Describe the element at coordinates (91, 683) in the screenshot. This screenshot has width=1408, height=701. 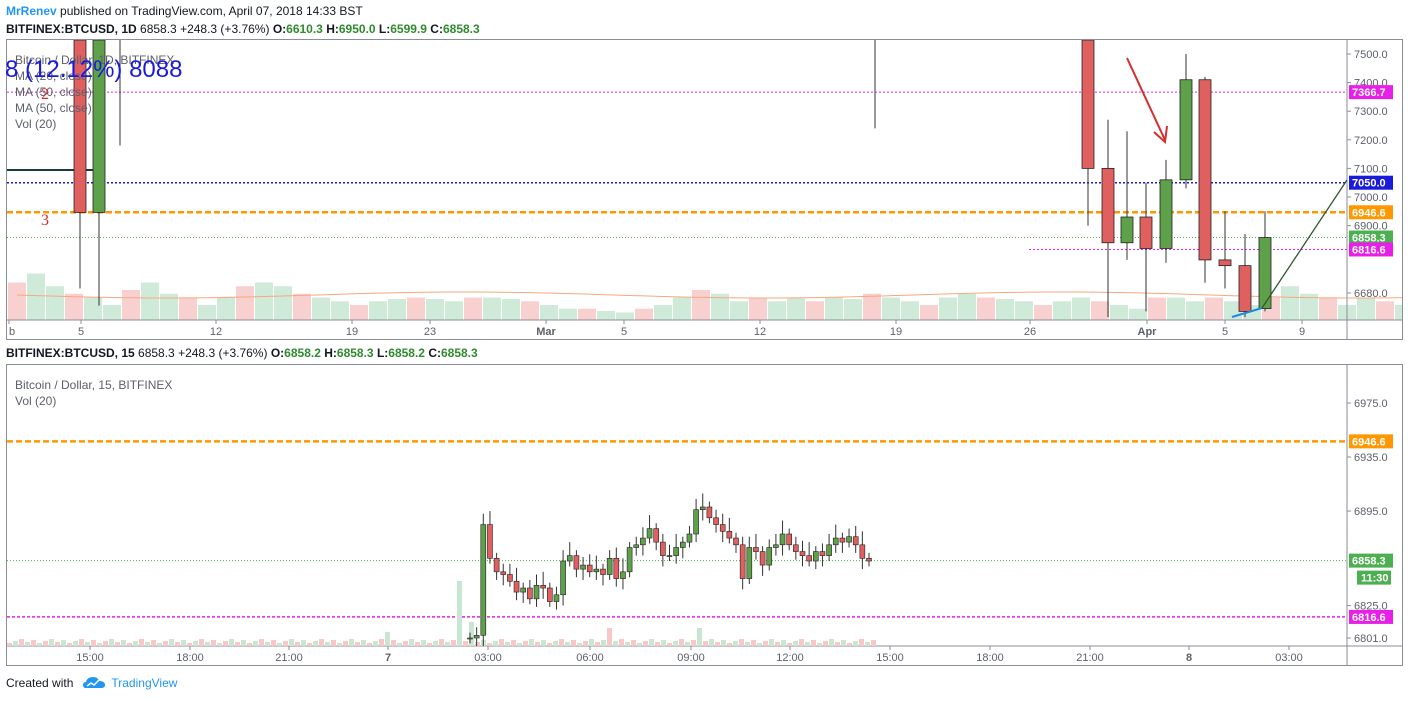
I see `footer: Created with TradingView` at that location.